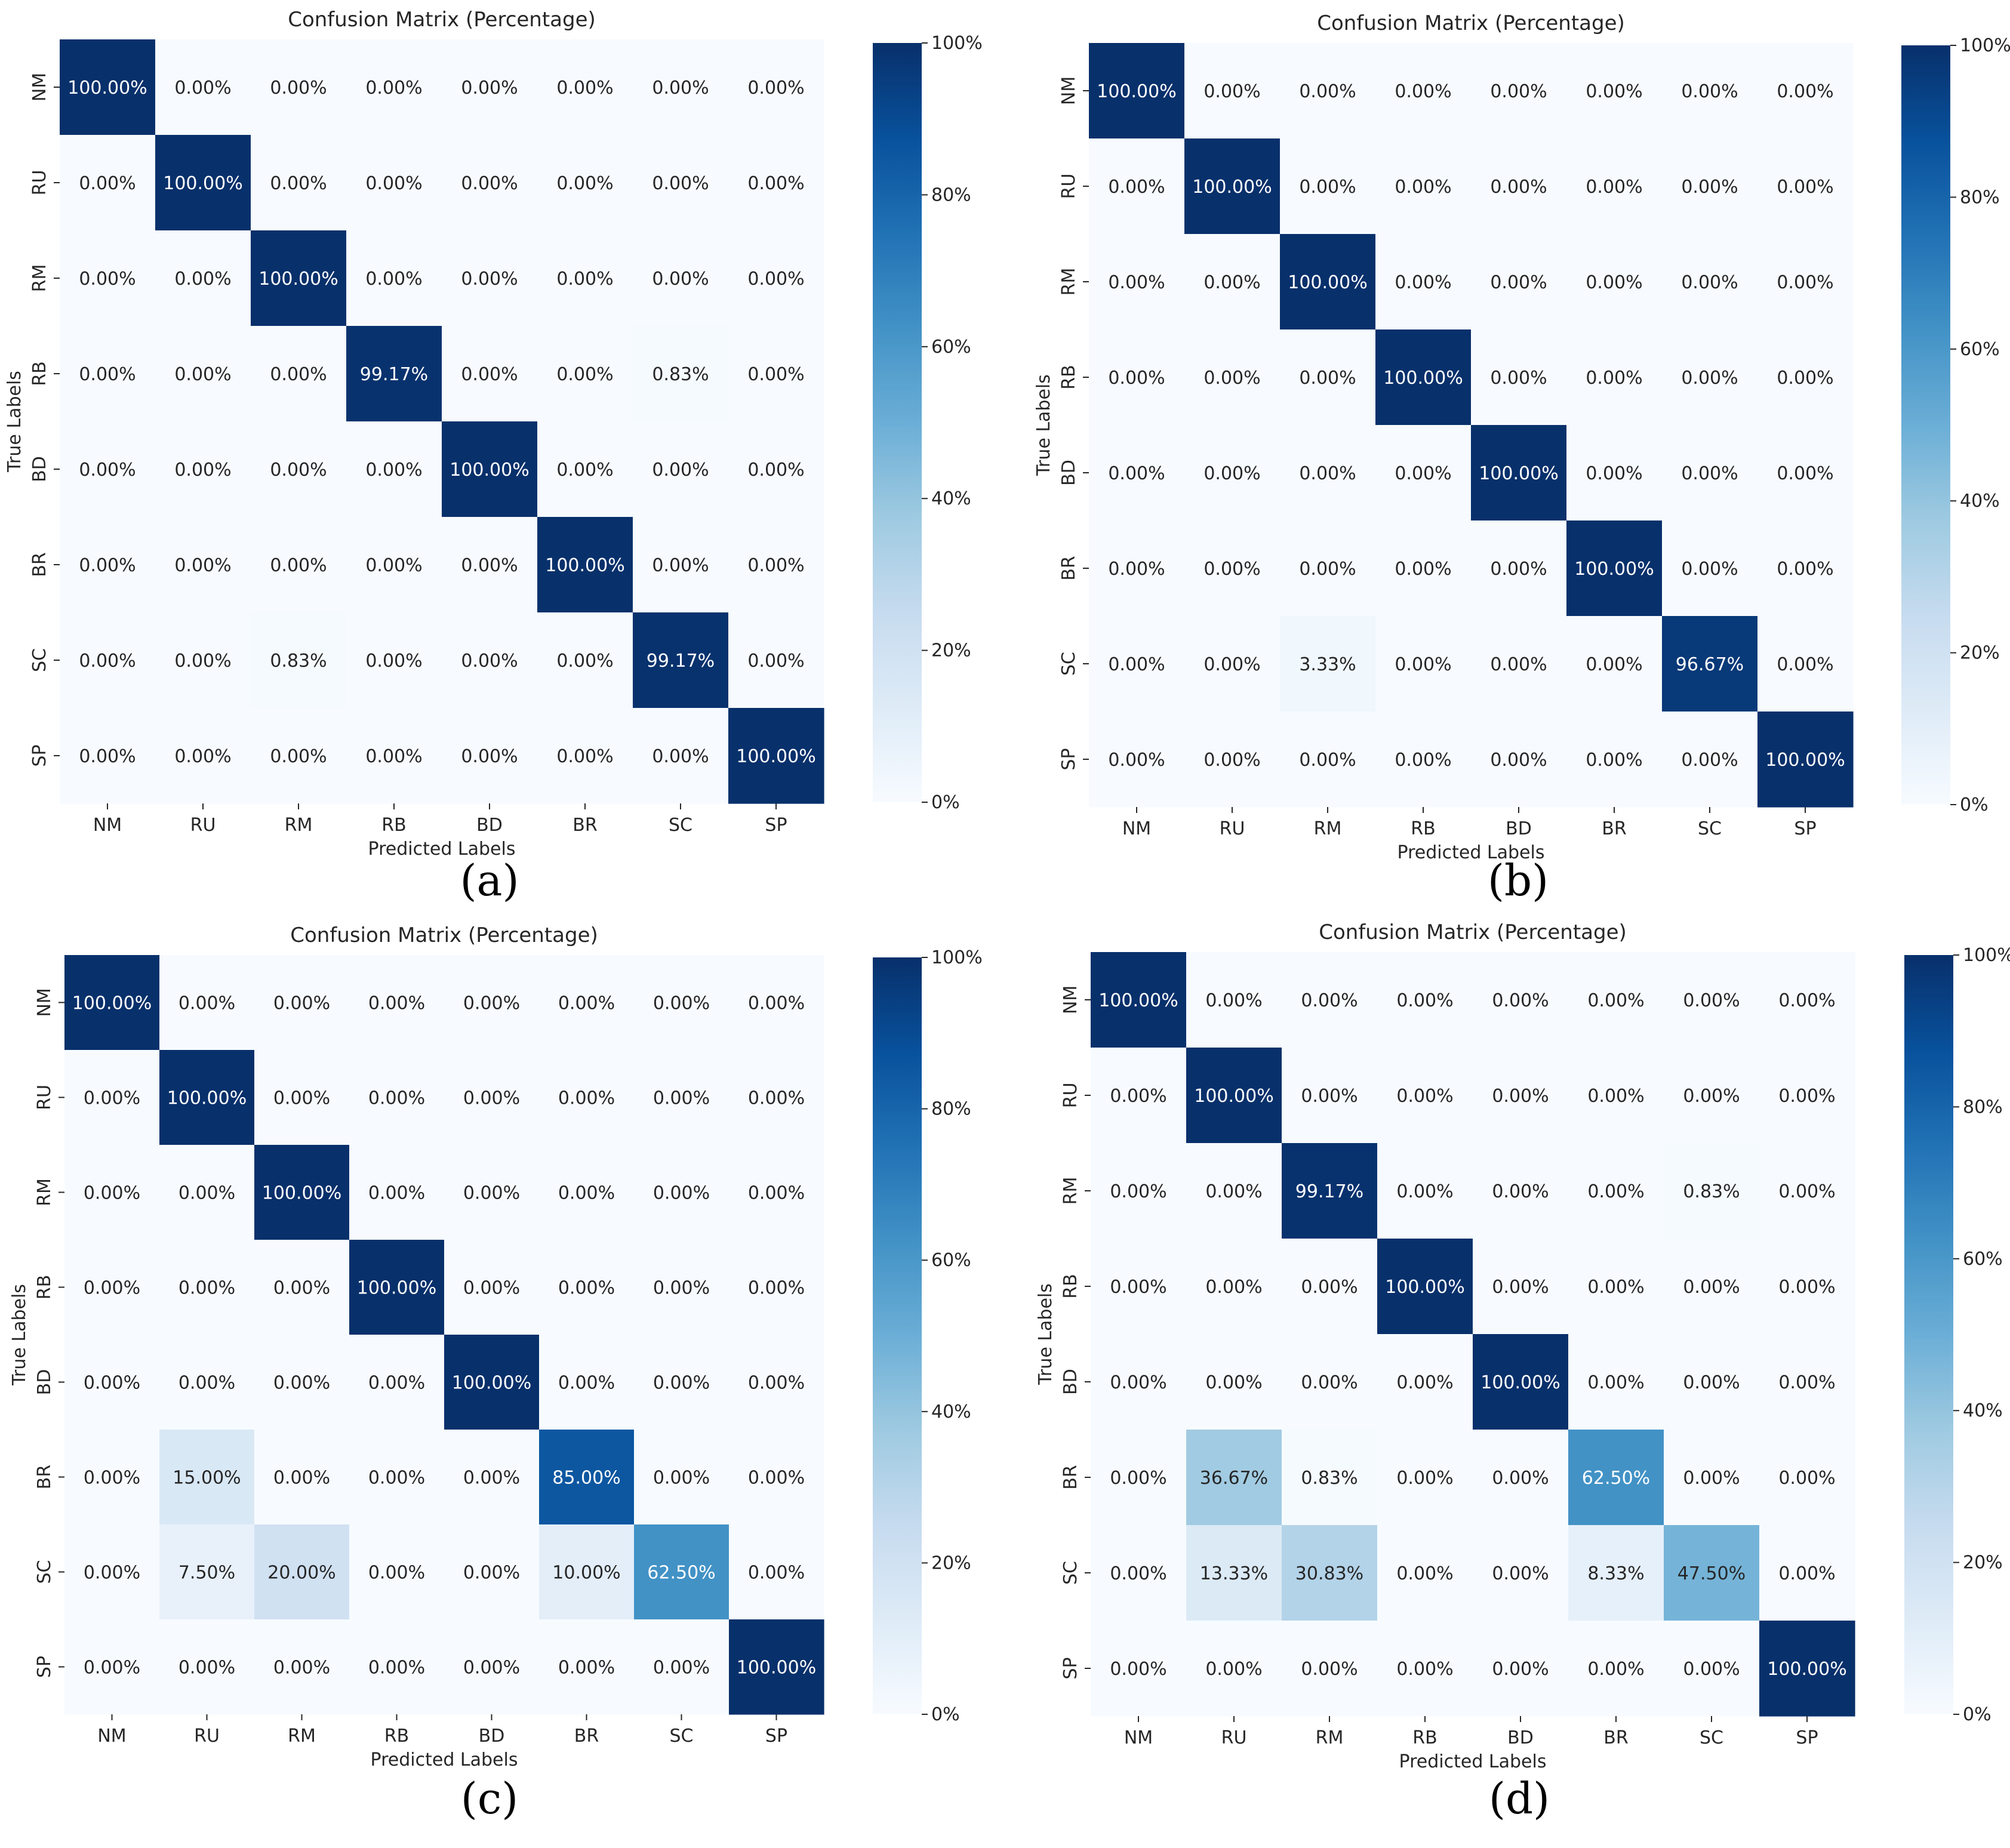  Describe the element at coordinates (1045, 1334) in the screenshot. I see `y-axis-label: True Labels` at that location.